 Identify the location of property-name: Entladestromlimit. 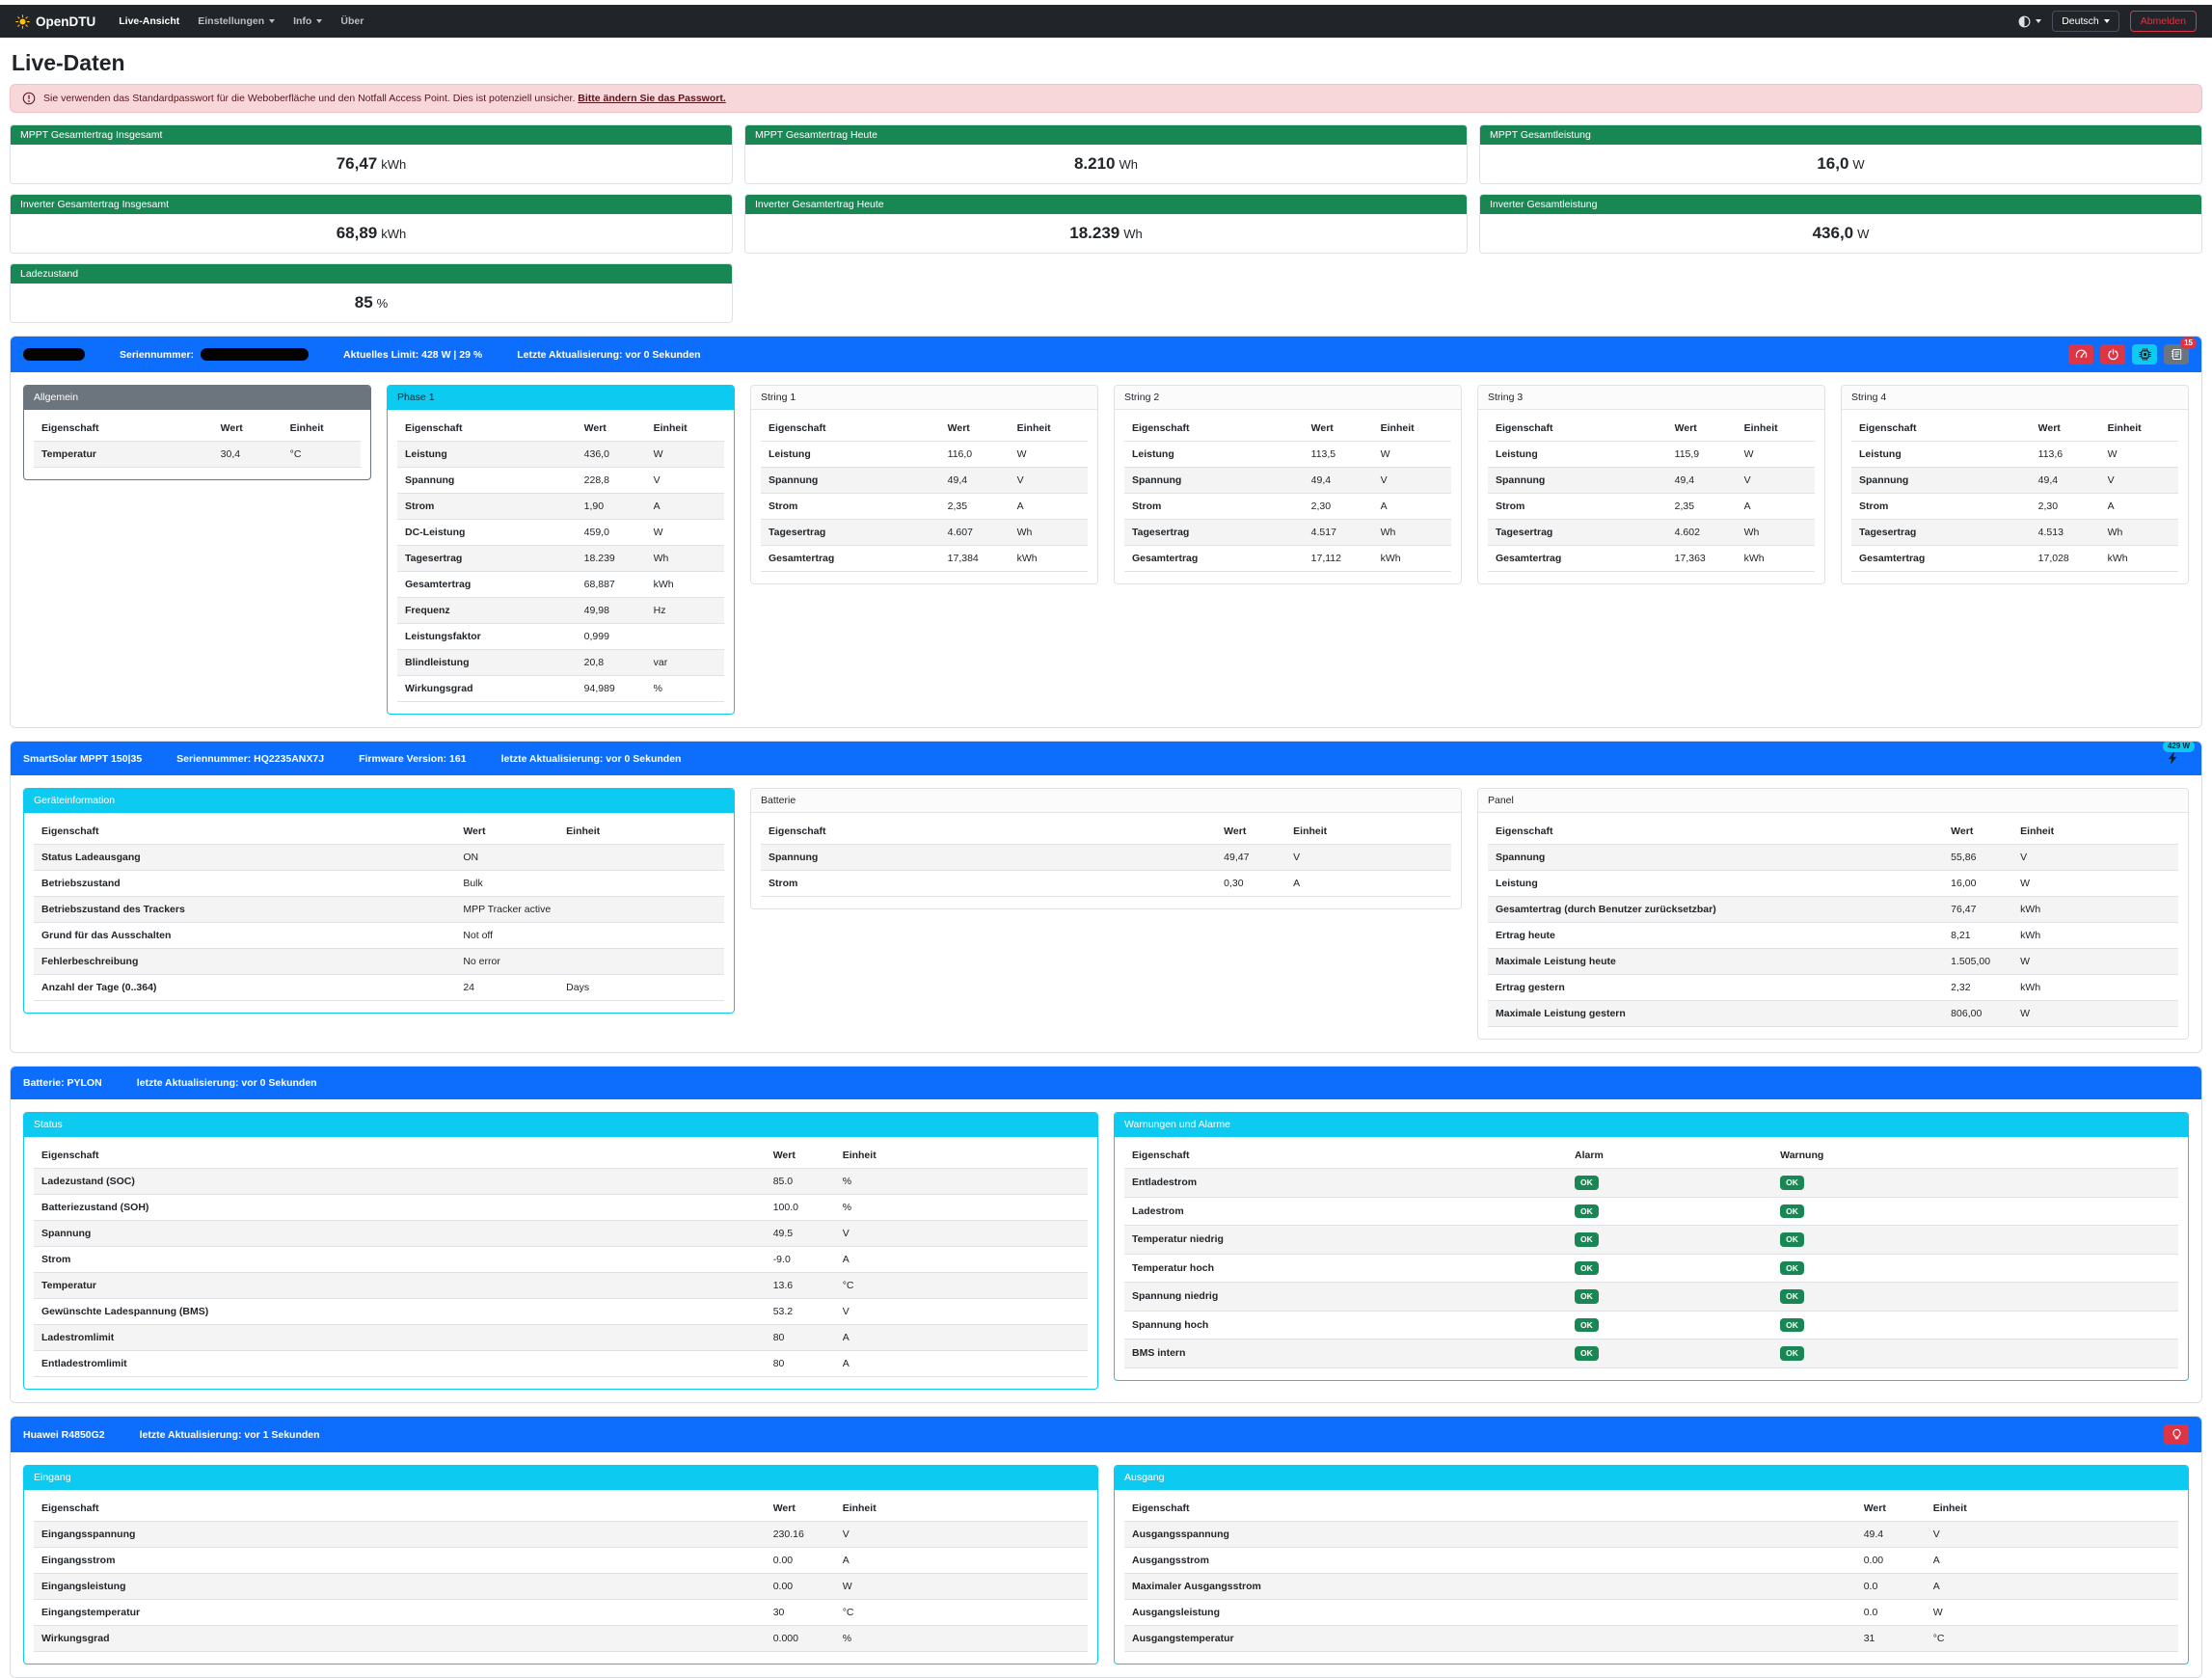
(400, 1363).